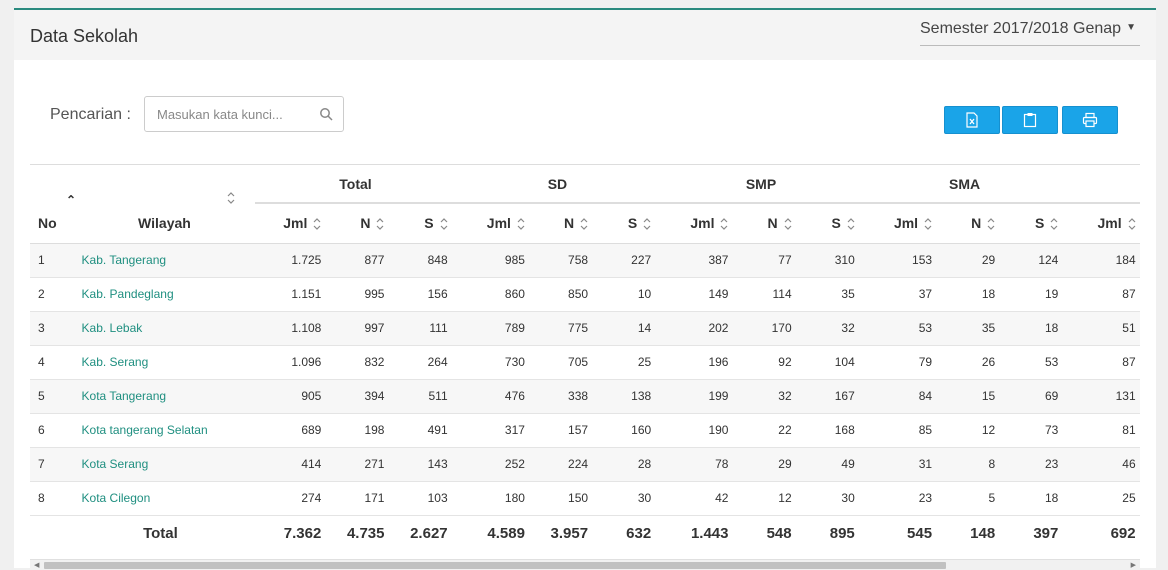 The image size is (1168, 570). I want to click on total-cell: 3.957, so click(564, 533).